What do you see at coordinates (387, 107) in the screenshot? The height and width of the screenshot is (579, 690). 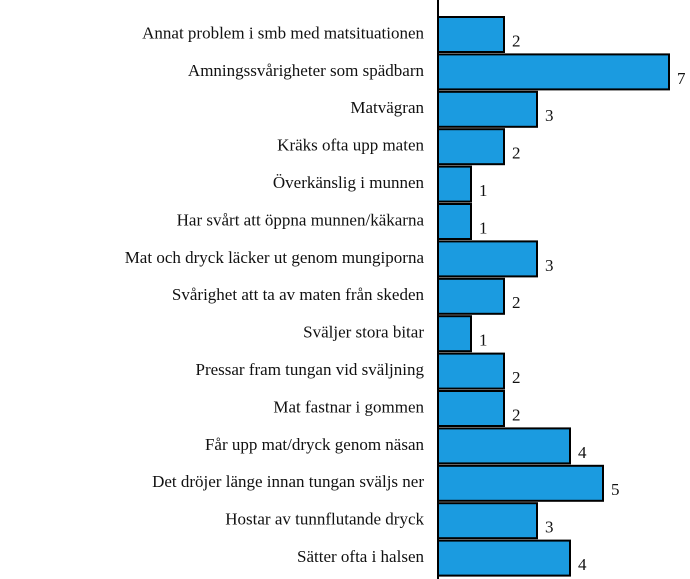 I see `category-label: Matvägran` at bounding box center [387, 107].